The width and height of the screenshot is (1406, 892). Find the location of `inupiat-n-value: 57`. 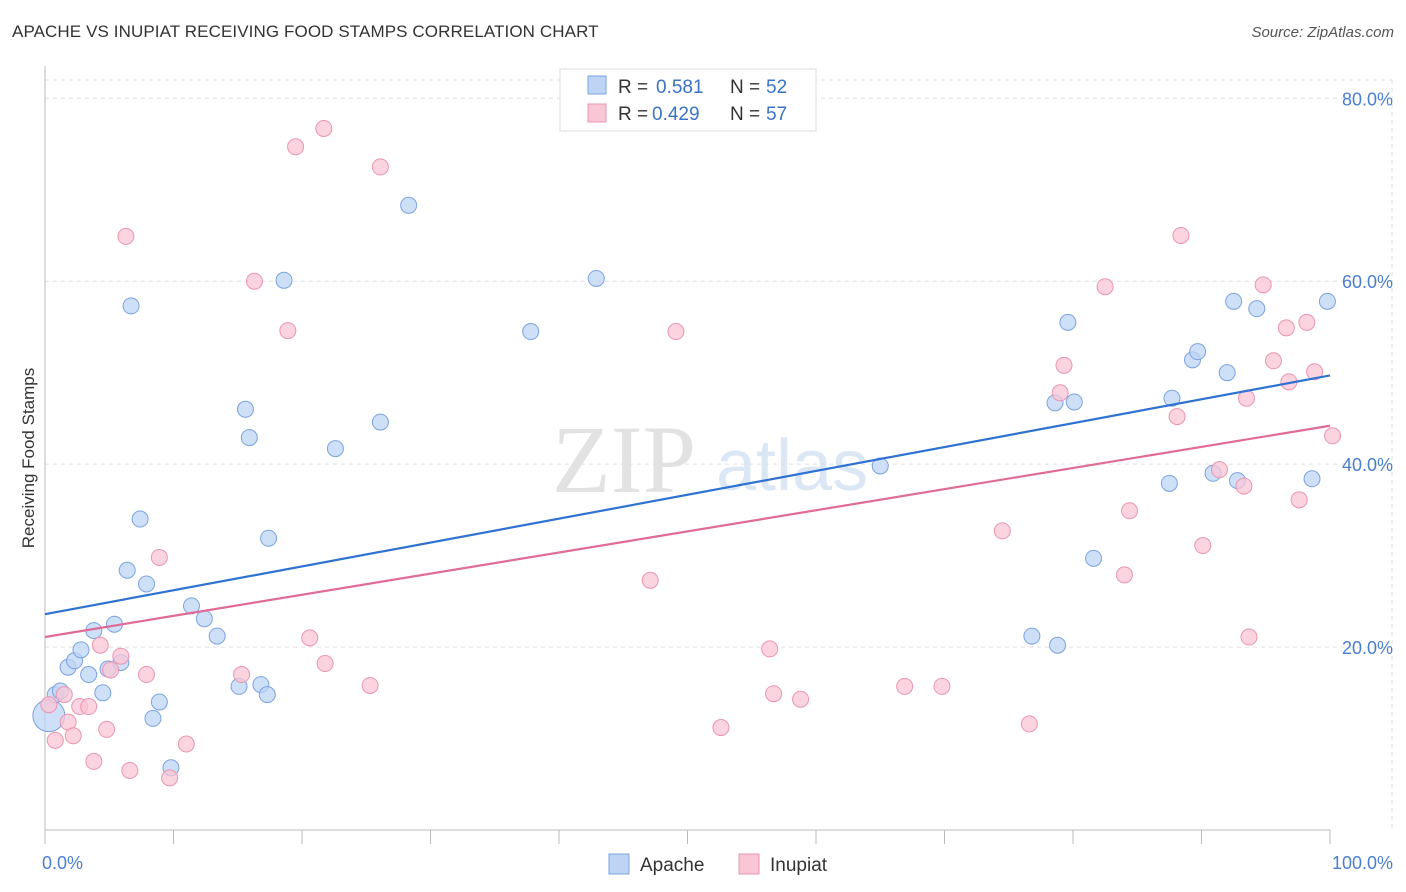

inupiat-n-value: 57 is located at coordinates (776, 114).